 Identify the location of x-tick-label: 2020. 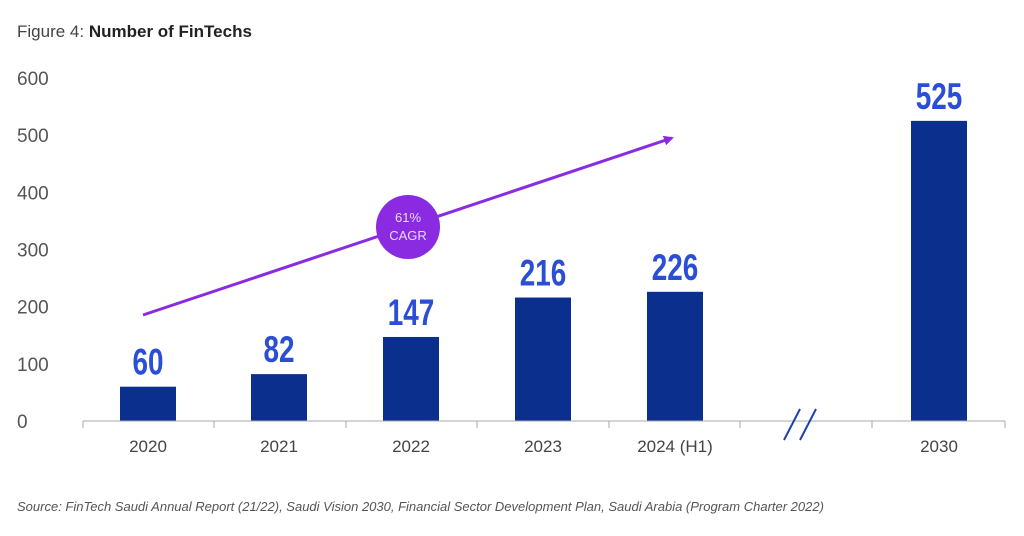
(148, 446).